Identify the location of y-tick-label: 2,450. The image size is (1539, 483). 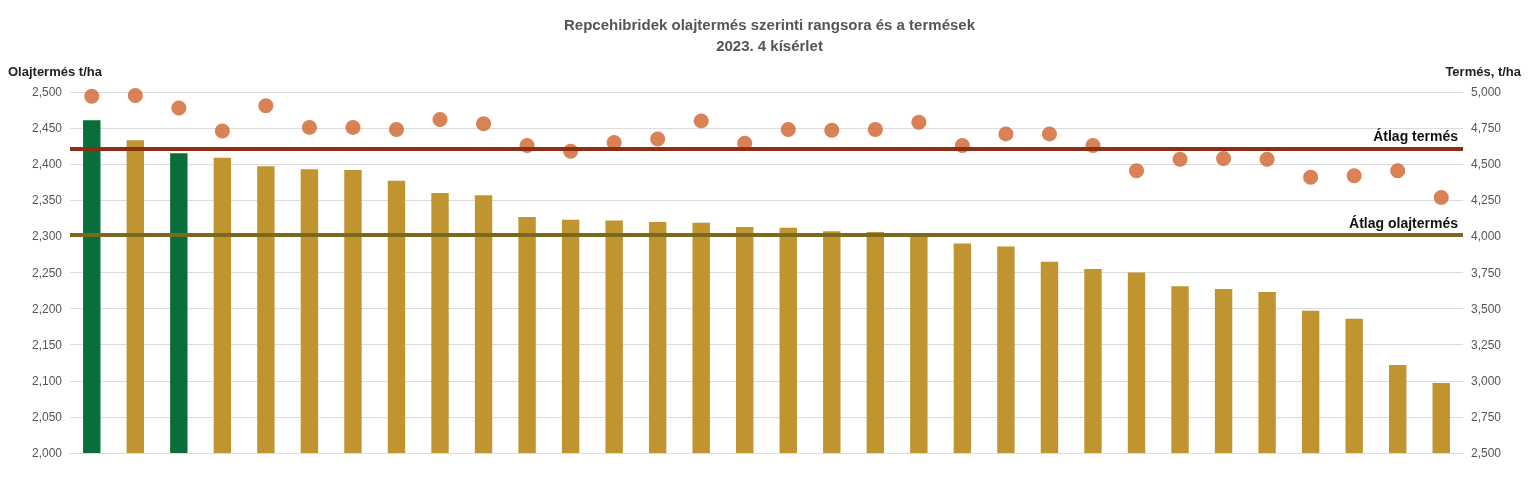
(47, 128).